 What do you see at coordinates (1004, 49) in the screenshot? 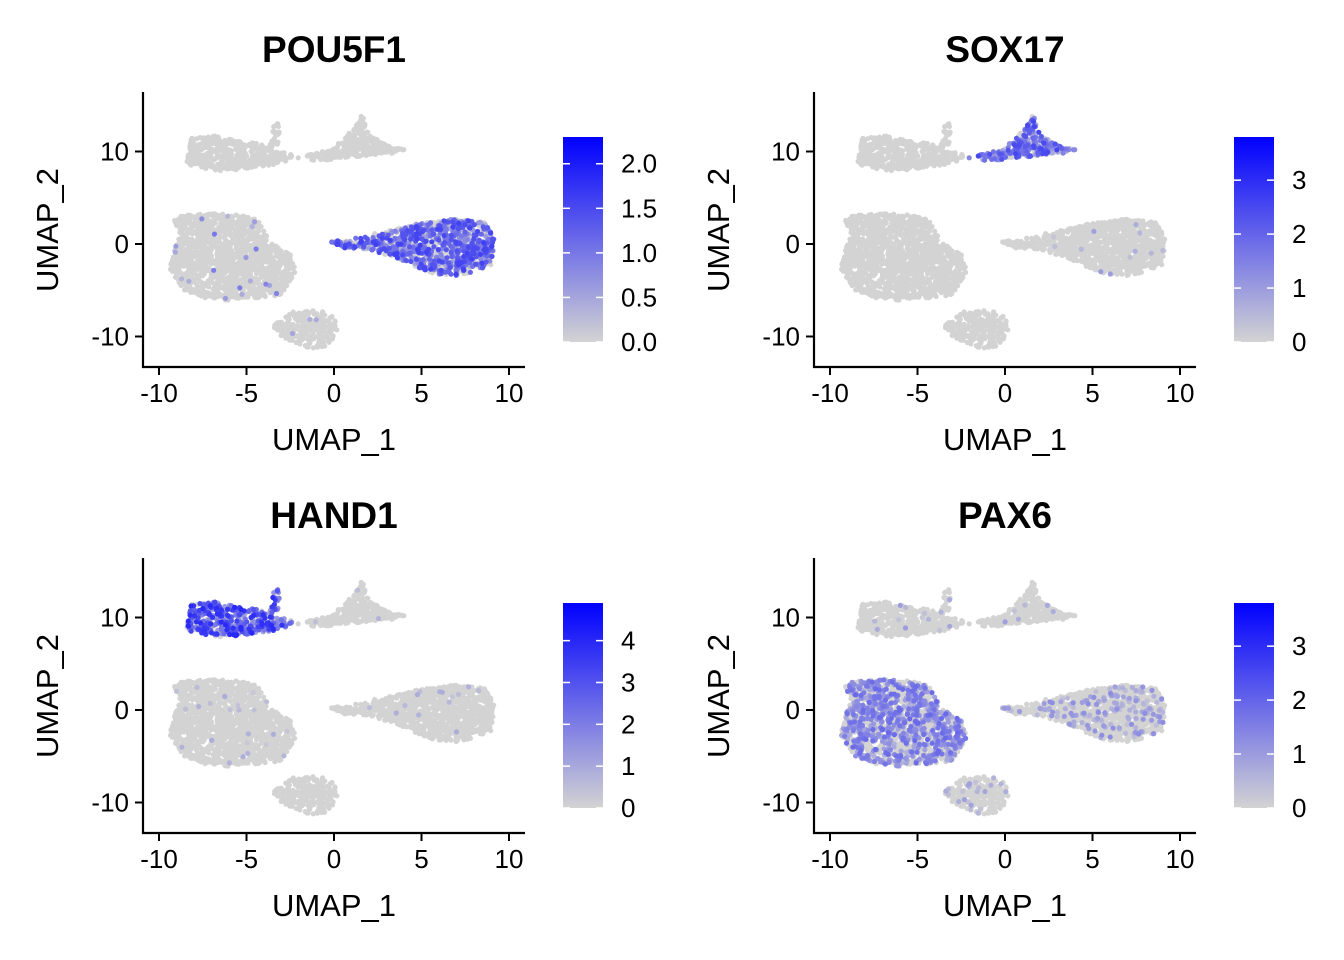
I see `panel-title: SOX17` at bounding box center [1004, 49].